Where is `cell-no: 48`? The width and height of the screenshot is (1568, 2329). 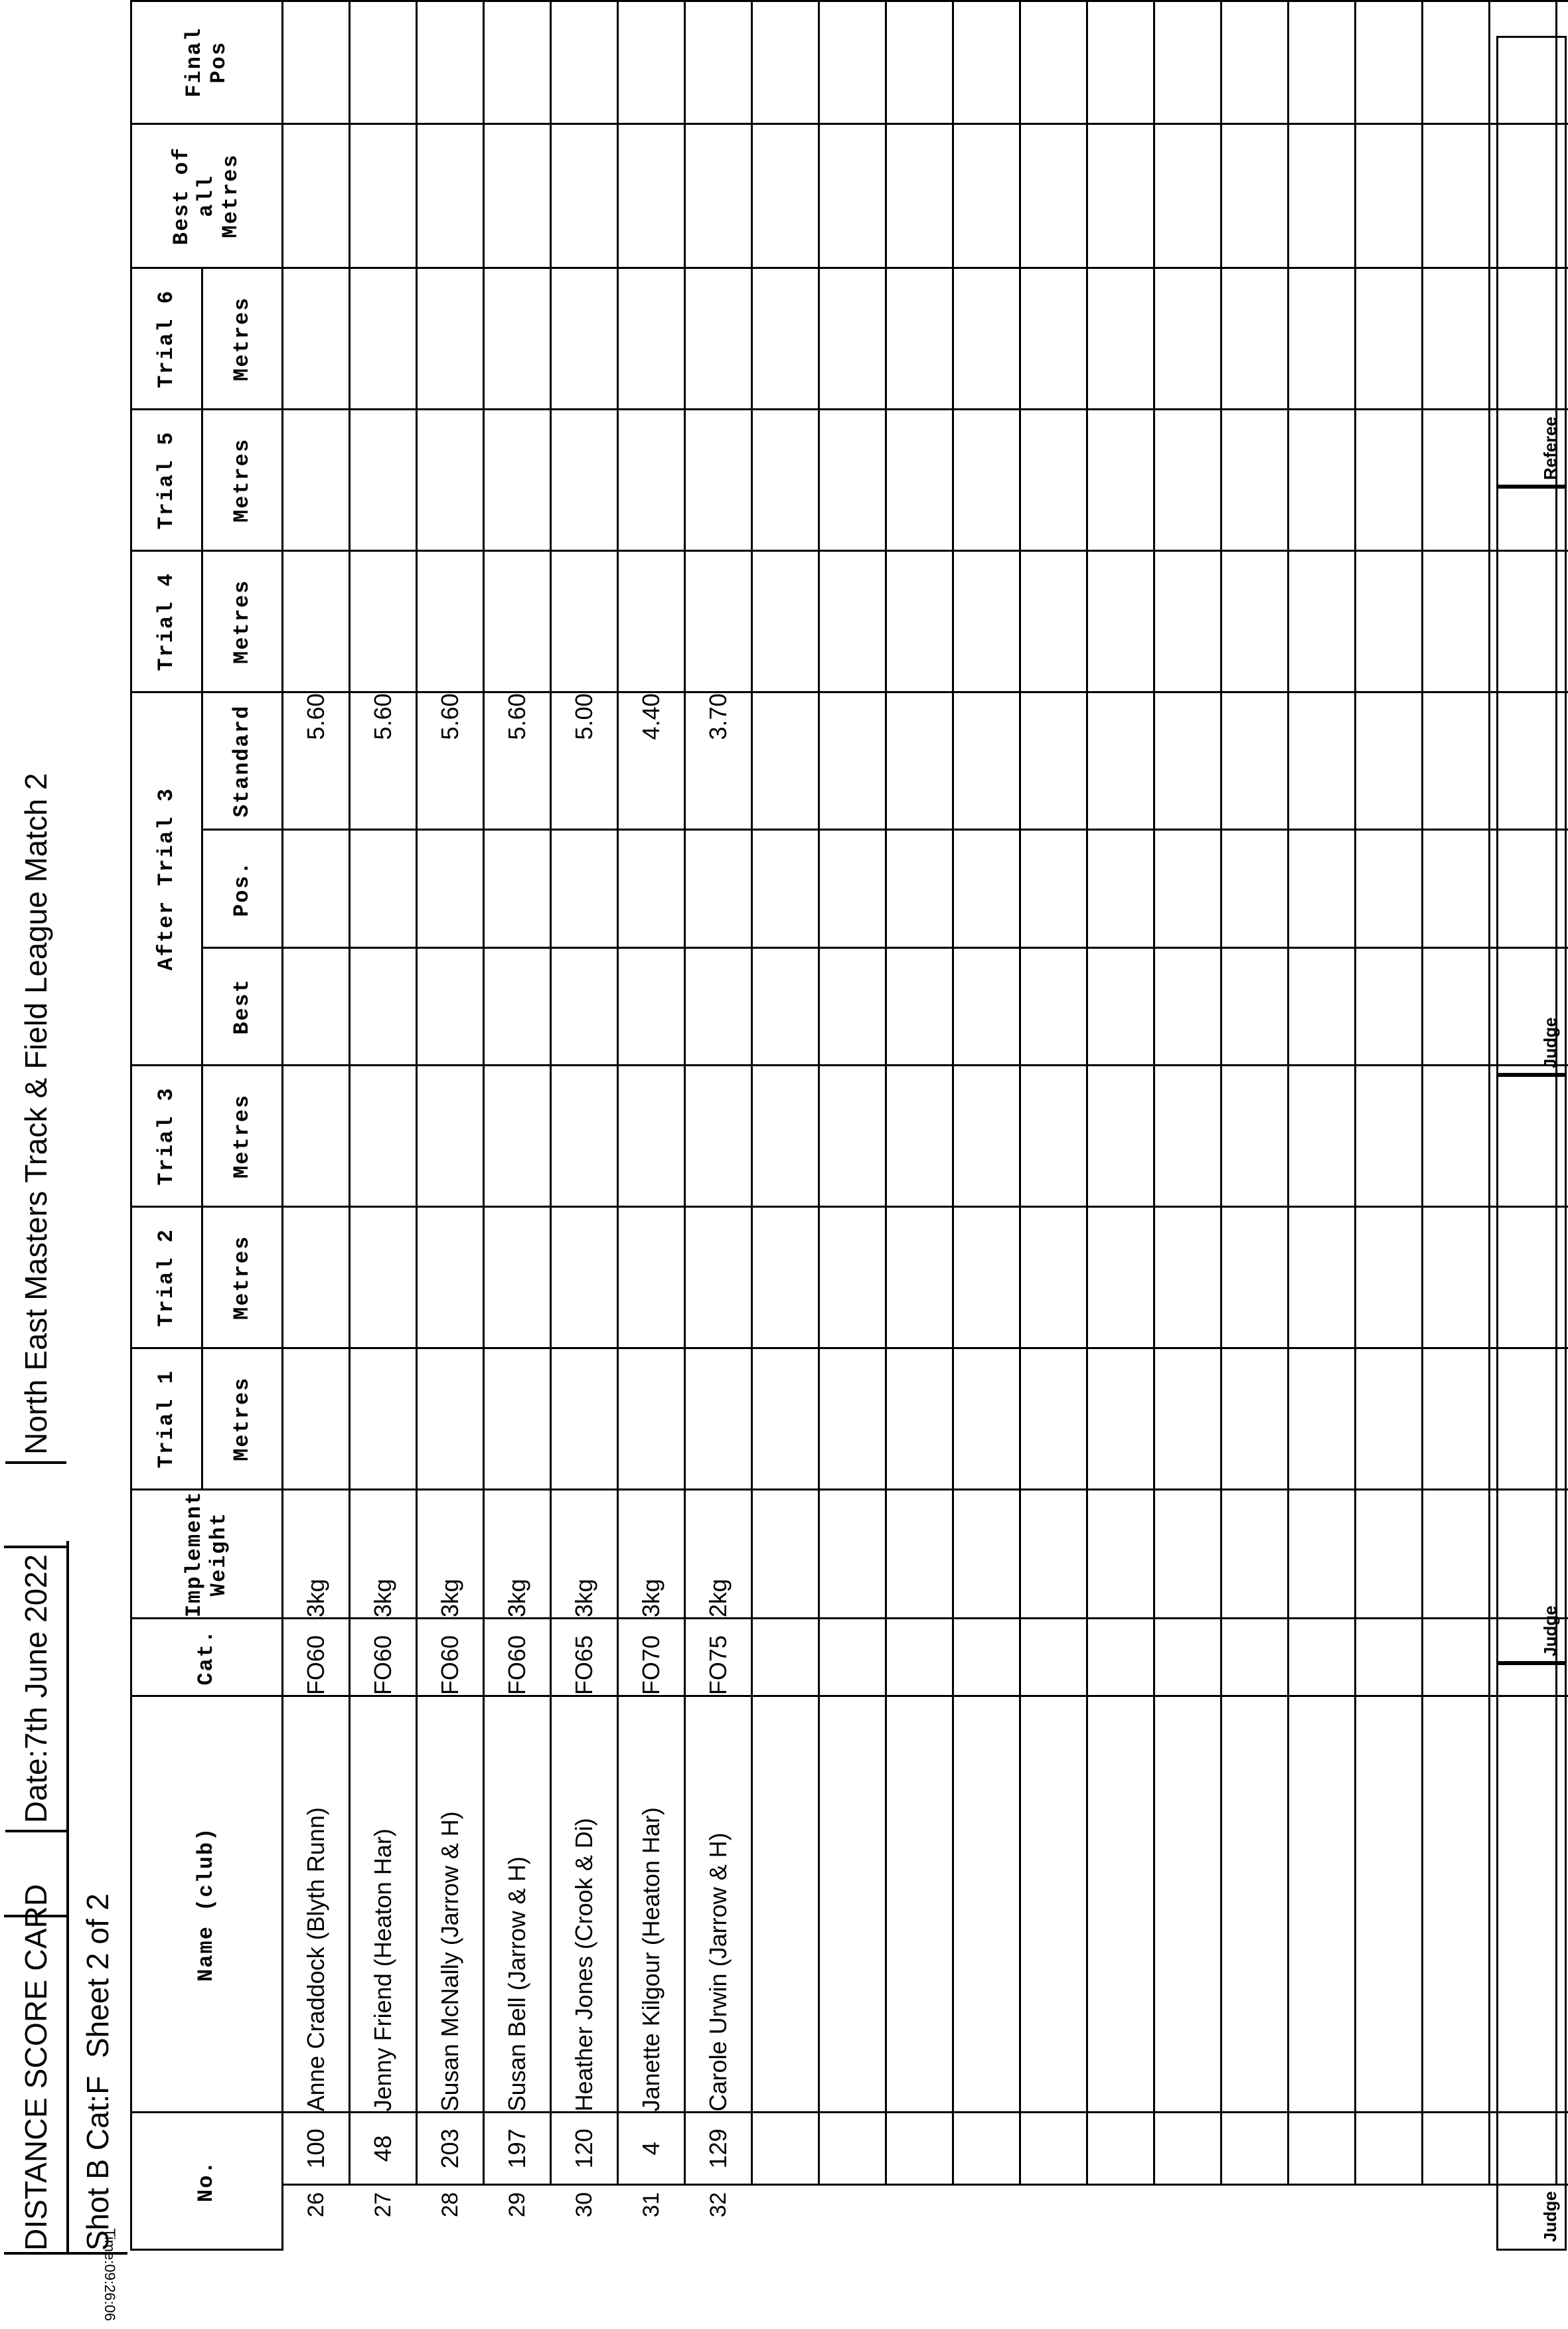 cell-no: 48 is located at coordinates (383, 2148).